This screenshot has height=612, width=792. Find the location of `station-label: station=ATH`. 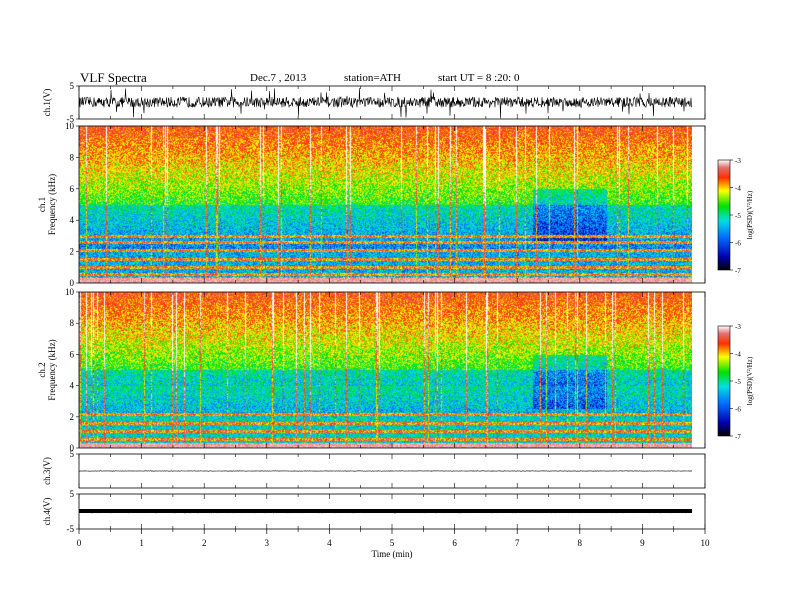

station-label: station=ATH is located at coordinates (372, 78).